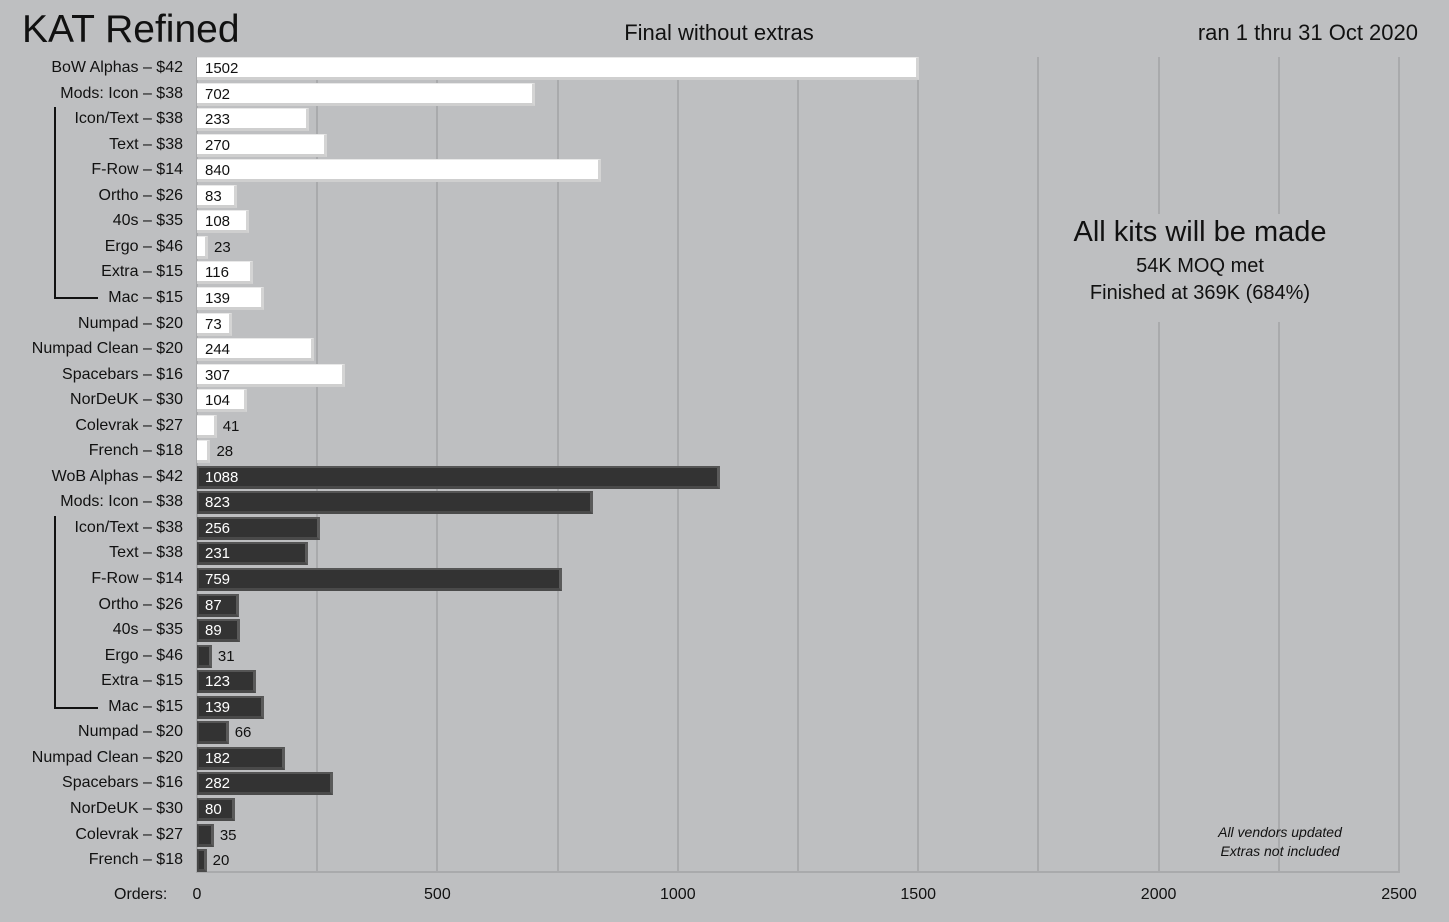  I want to click on value-label: 123, so click(218, 682).